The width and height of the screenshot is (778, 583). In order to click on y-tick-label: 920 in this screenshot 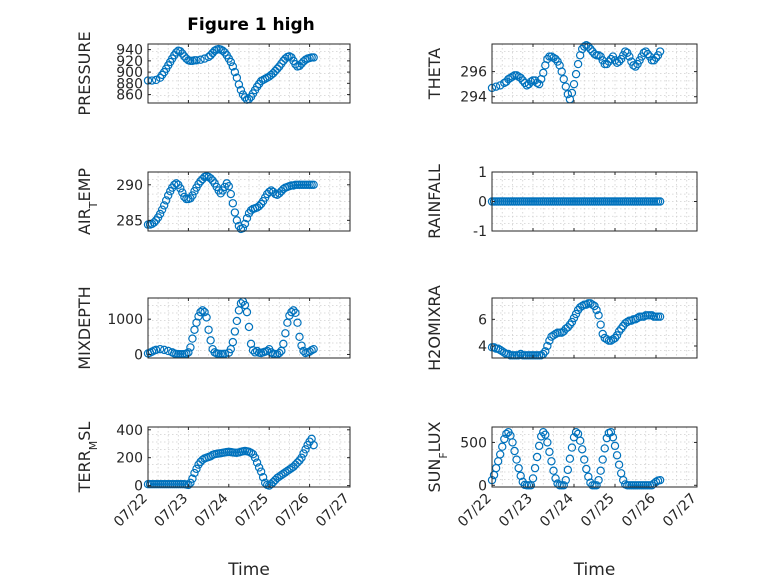, I will do `click(129, 62)`.